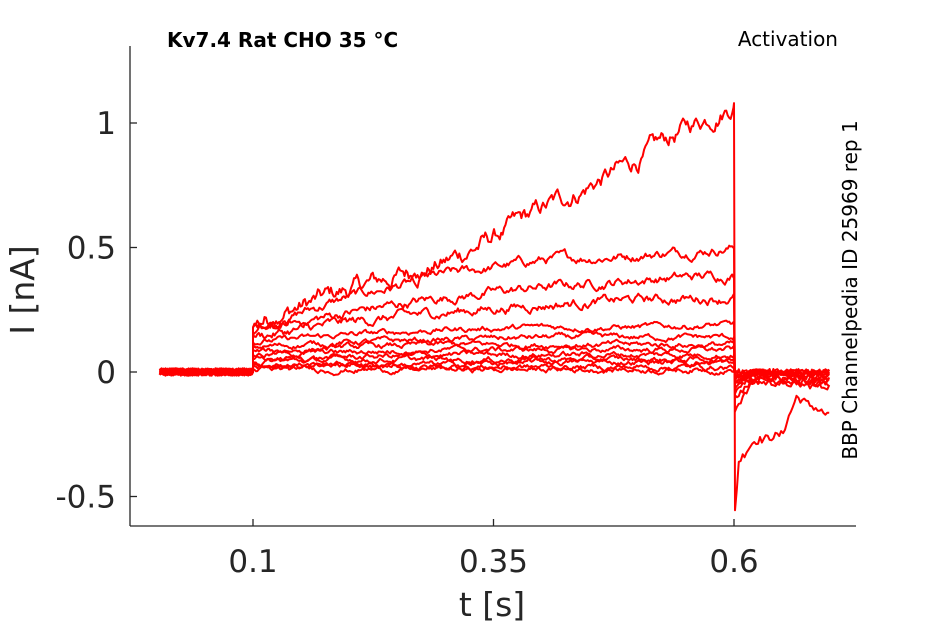 This screenshot has height=624, width=945. Describe the element at coordinates (493, 562) in the screenshot. I see `x-tick-label: 0.35` at that location.